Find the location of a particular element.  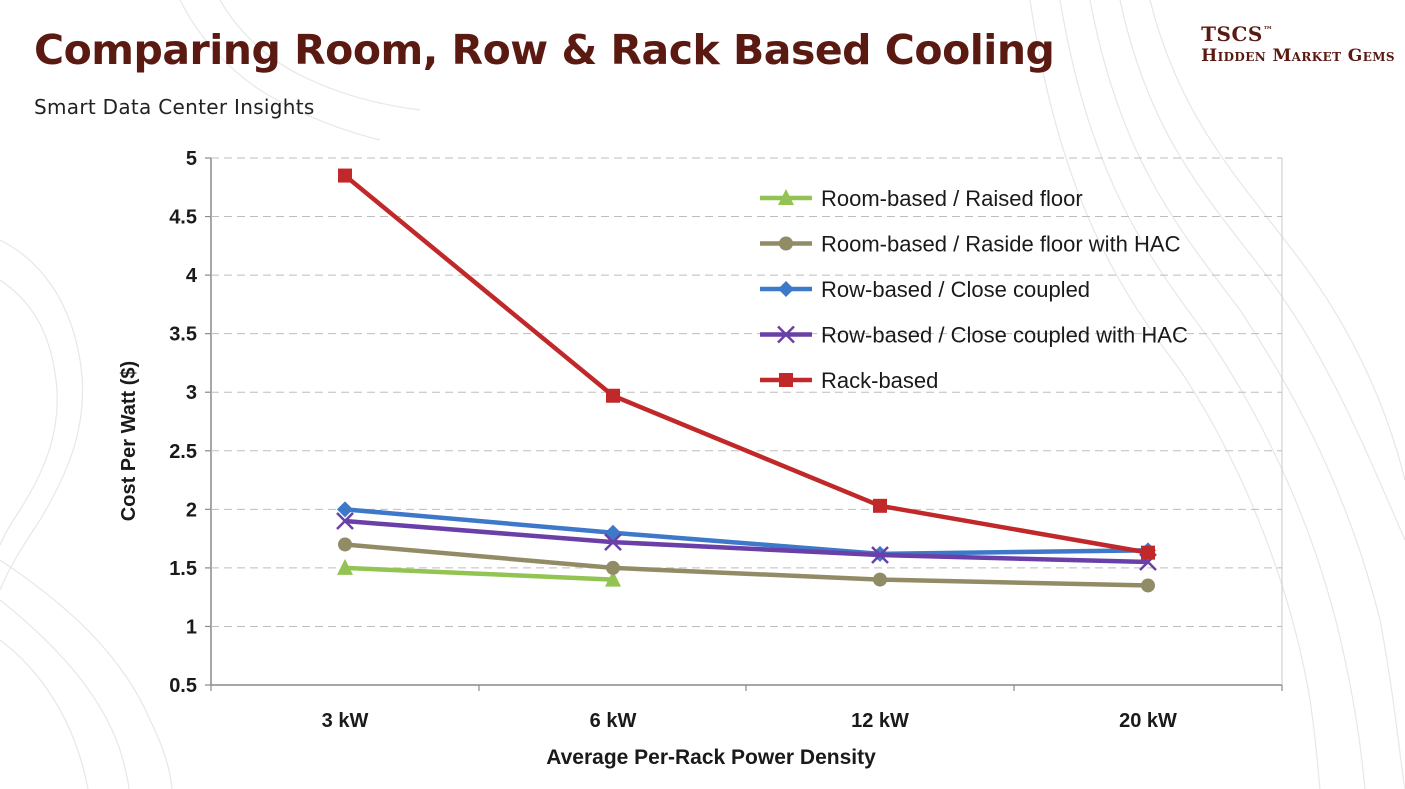

legend-label: Room-based / Raised floor is located at coordinates (952, 198).